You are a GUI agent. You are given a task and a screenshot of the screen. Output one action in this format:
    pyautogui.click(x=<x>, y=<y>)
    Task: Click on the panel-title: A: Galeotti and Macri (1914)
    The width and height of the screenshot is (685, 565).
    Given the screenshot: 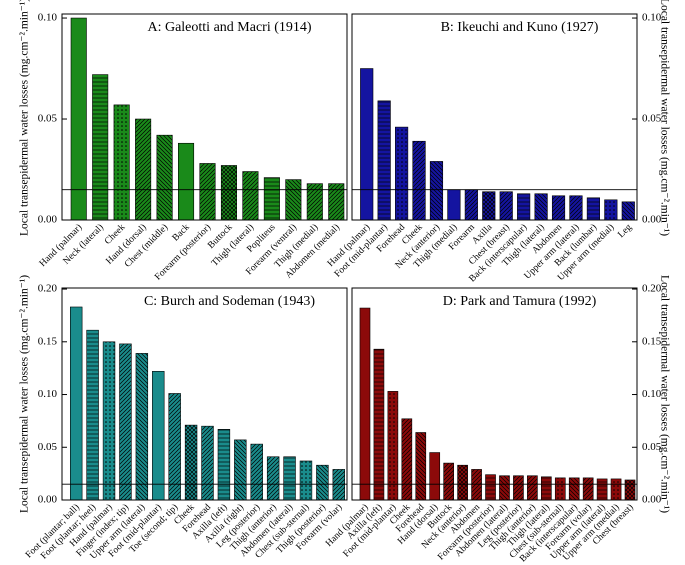 What is the action you would take?
    pyautogui.click(x=229, y=27)
    